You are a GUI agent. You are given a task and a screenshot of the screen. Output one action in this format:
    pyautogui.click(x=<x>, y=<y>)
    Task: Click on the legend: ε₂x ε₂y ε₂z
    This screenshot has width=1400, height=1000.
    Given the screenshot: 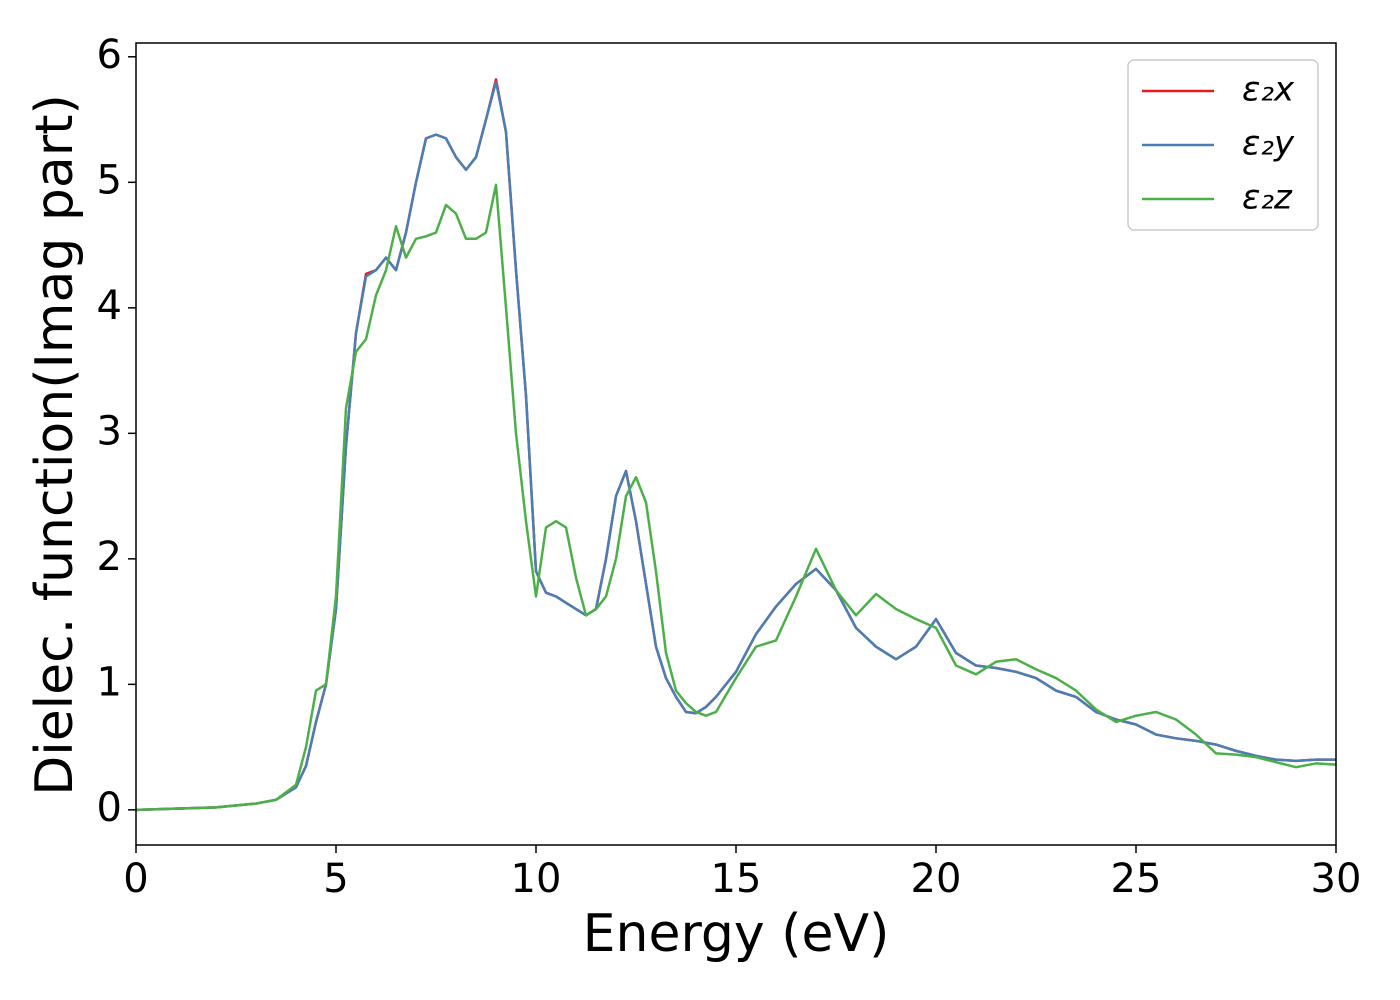 What is the action you would take?
    pyautogui.click(x=1223, y=145)
    